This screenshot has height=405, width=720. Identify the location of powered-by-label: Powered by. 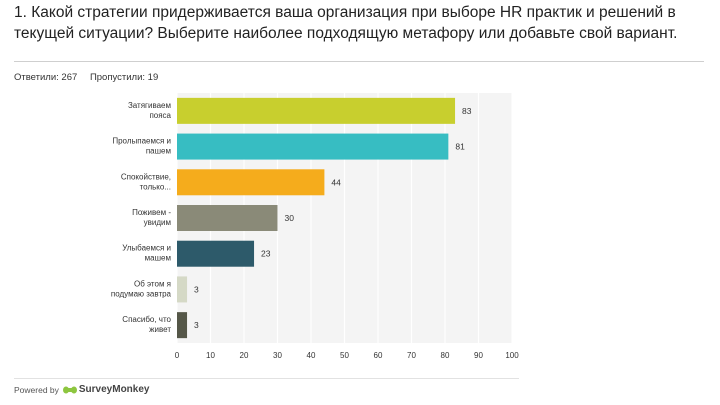
(36, 389).